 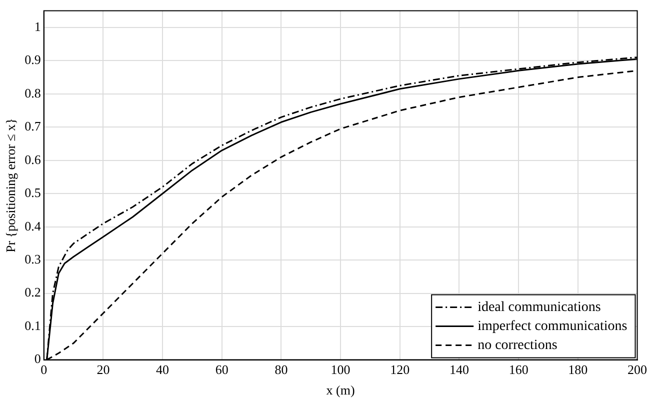 I want to click on y-tick-label: 1, so click(x=37, y=26).